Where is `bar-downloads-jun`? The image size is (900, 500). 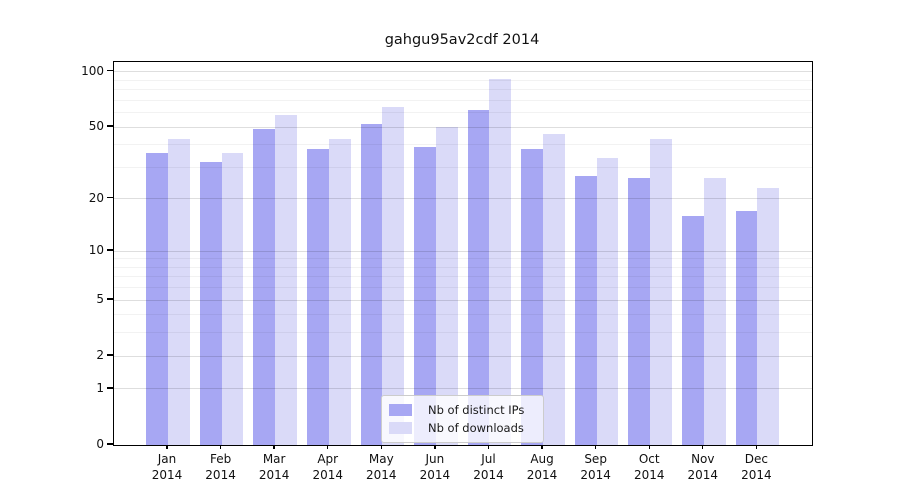 bar-downloads-jun is located at coordinates (446, 286).